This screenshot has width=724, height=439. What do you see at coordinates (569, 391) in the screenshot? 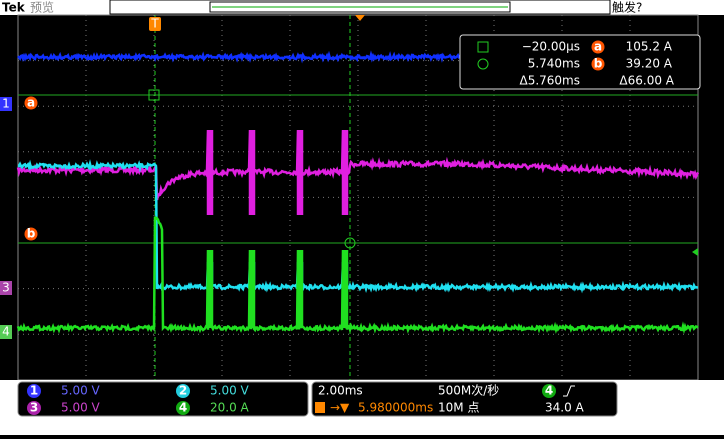
I see `trigger-slope` at bounding box center [569, 391].